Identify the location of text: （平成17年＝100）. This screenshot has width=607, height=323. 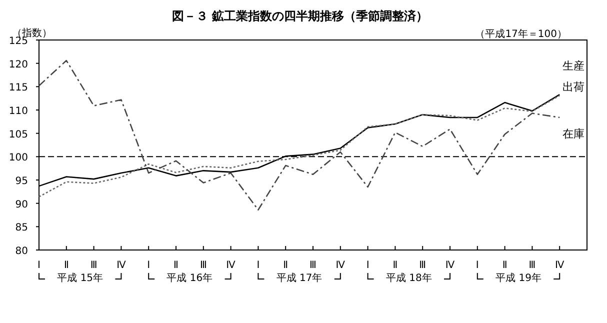
(521, 34).